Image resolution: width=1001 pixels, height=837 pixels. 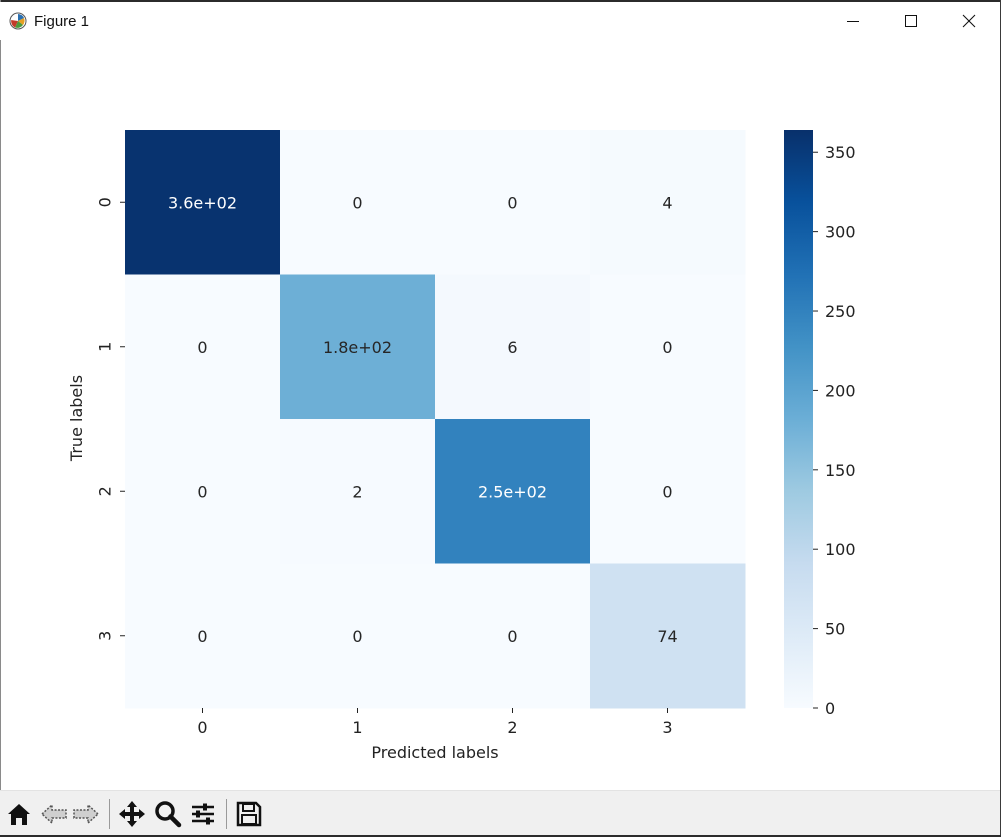 I want to click on x-tick-label: 2, so click(x=512, y=727).